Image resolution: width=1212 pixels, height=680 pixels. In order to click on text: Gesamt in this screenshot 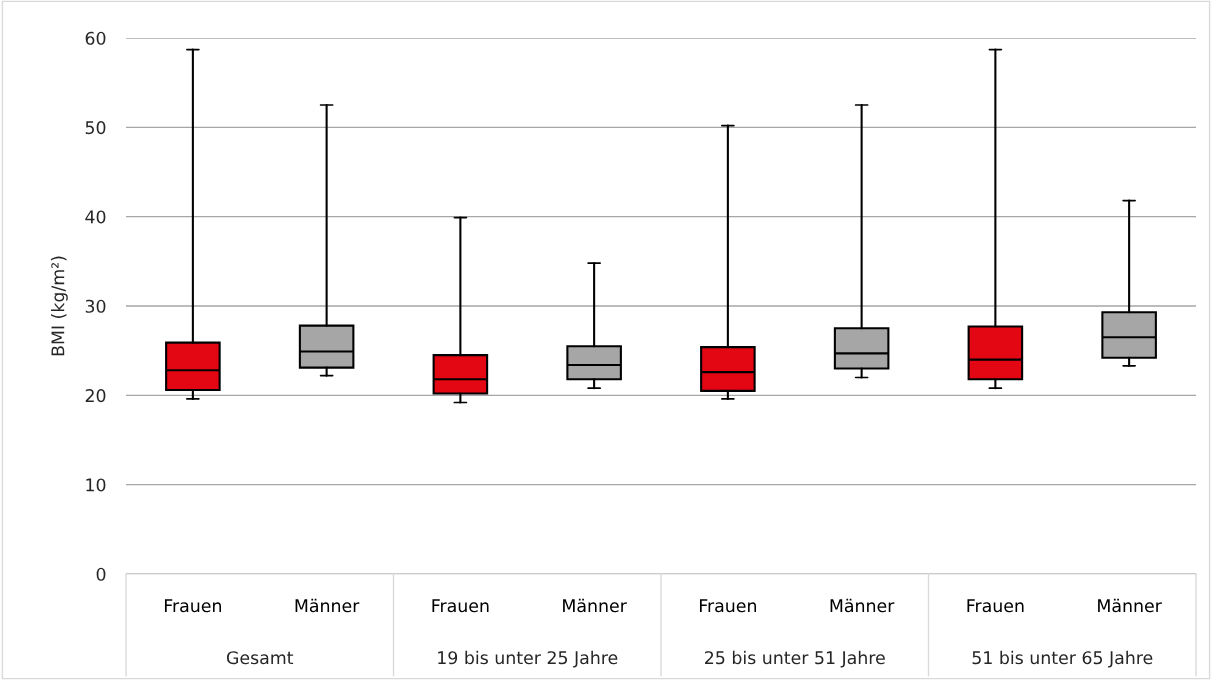, I will do `click(260, 658)`.